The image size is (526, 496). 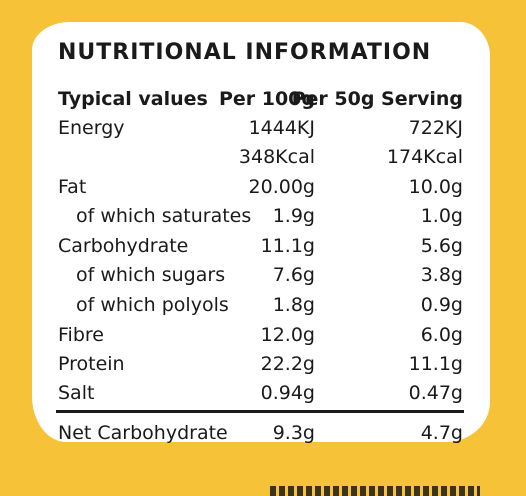 What do you see at coordinates (260, 309) in the screenshot?
I see `row-polyols: of which polyols 1.8g 0.9g` at bounding box center [260, 309].